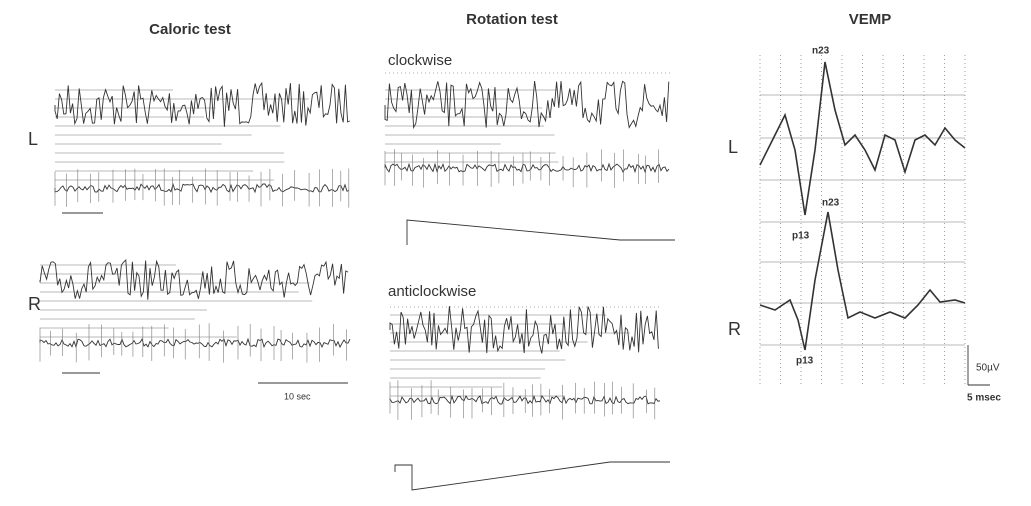 The height and width of the screenshot is (506, 1031). What do you see at coordinates (870, 19) in the screenshot?
I see `panel-title: VEMP` at bounding box center [870, 19].